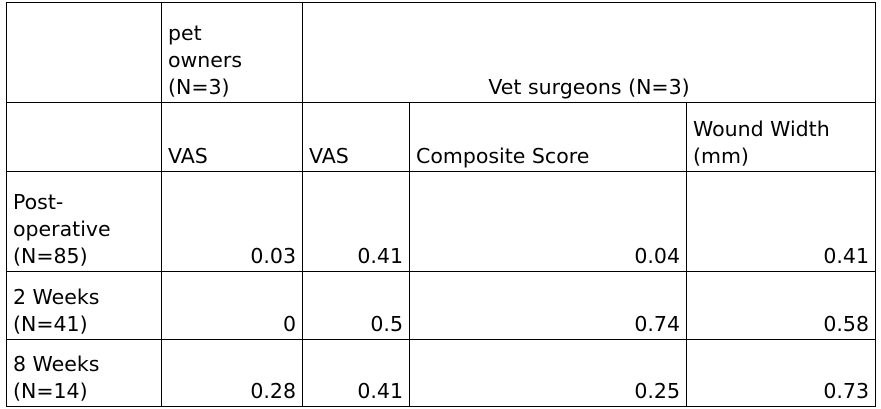  What do you see at coordinates (84, 52) in the screenshot?
I see `empty-corner-cell` at bounding box center [84, 52].